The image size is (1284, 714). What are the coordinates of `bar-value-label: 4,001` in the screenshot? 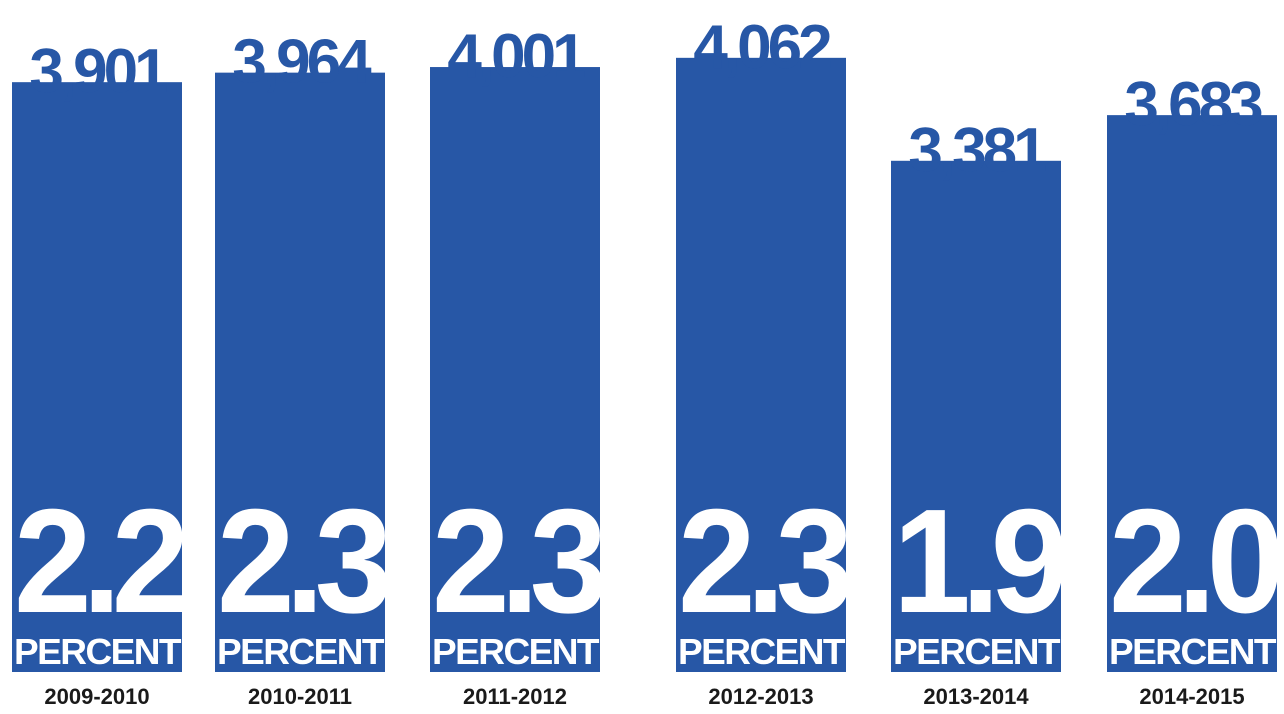 It's located at (516, 56).